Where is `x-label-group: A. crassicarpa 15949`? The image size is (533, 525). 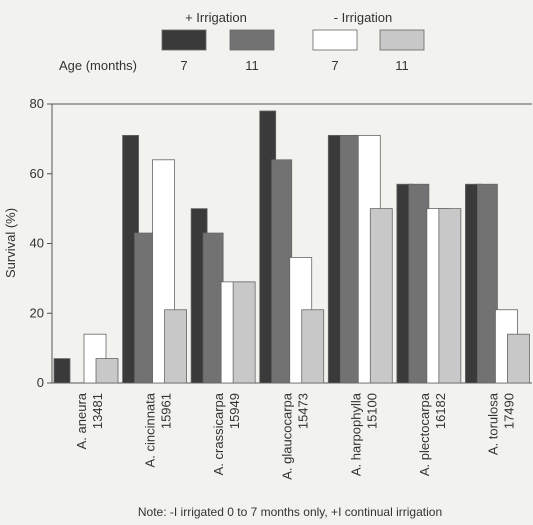
x-label-group: A. crassicarpa 15949 is located at coordinates (226, 433).